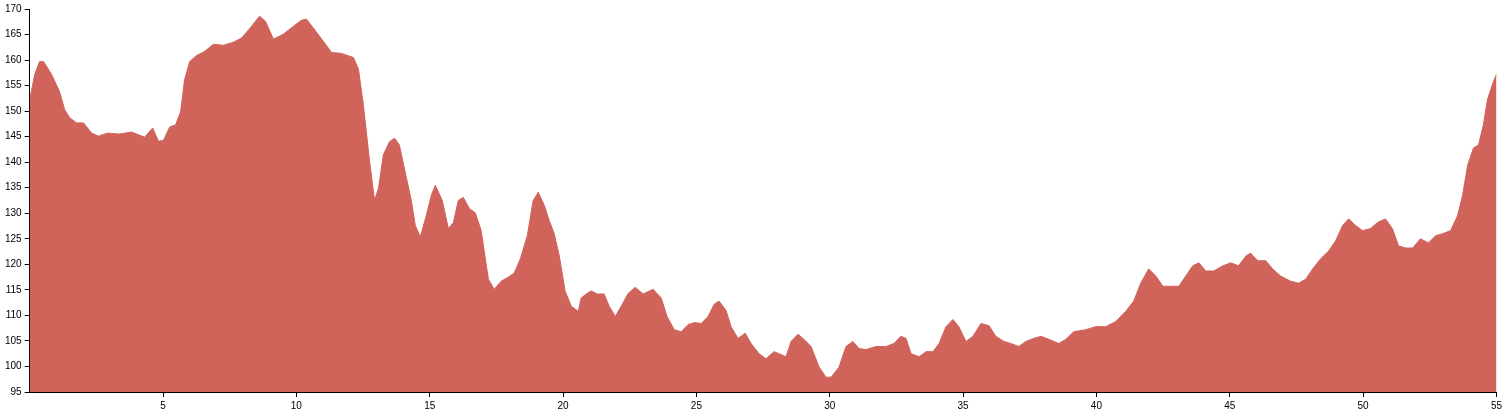  Describe the element at coordinates (296, 405) in the screenshot. I see `x-tick-label: 10` at that location.